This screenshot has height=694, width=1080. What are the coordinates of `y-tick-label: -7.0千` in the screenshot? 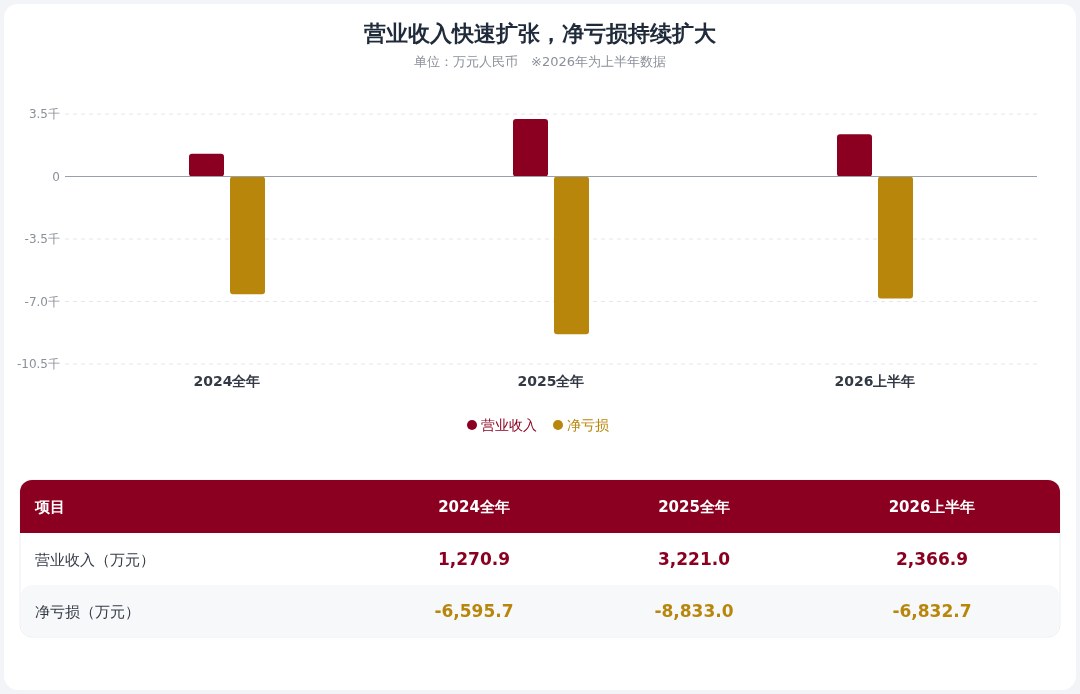 It's located at (42, 301).